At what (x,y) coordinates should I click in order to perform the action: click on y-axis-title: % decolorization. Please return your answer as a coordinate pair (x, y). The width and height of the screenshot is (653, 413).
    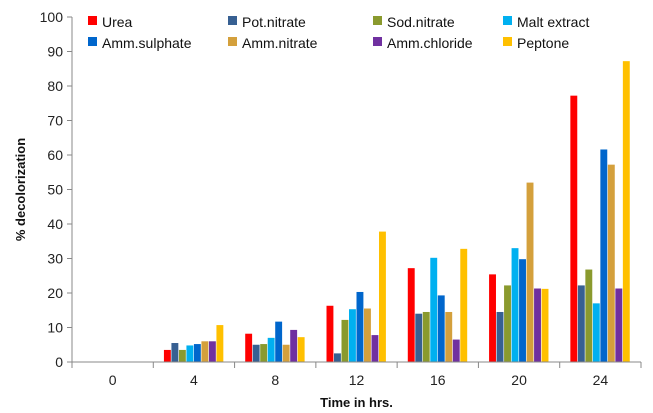
    Looking at the image, I should click on (20, 189).